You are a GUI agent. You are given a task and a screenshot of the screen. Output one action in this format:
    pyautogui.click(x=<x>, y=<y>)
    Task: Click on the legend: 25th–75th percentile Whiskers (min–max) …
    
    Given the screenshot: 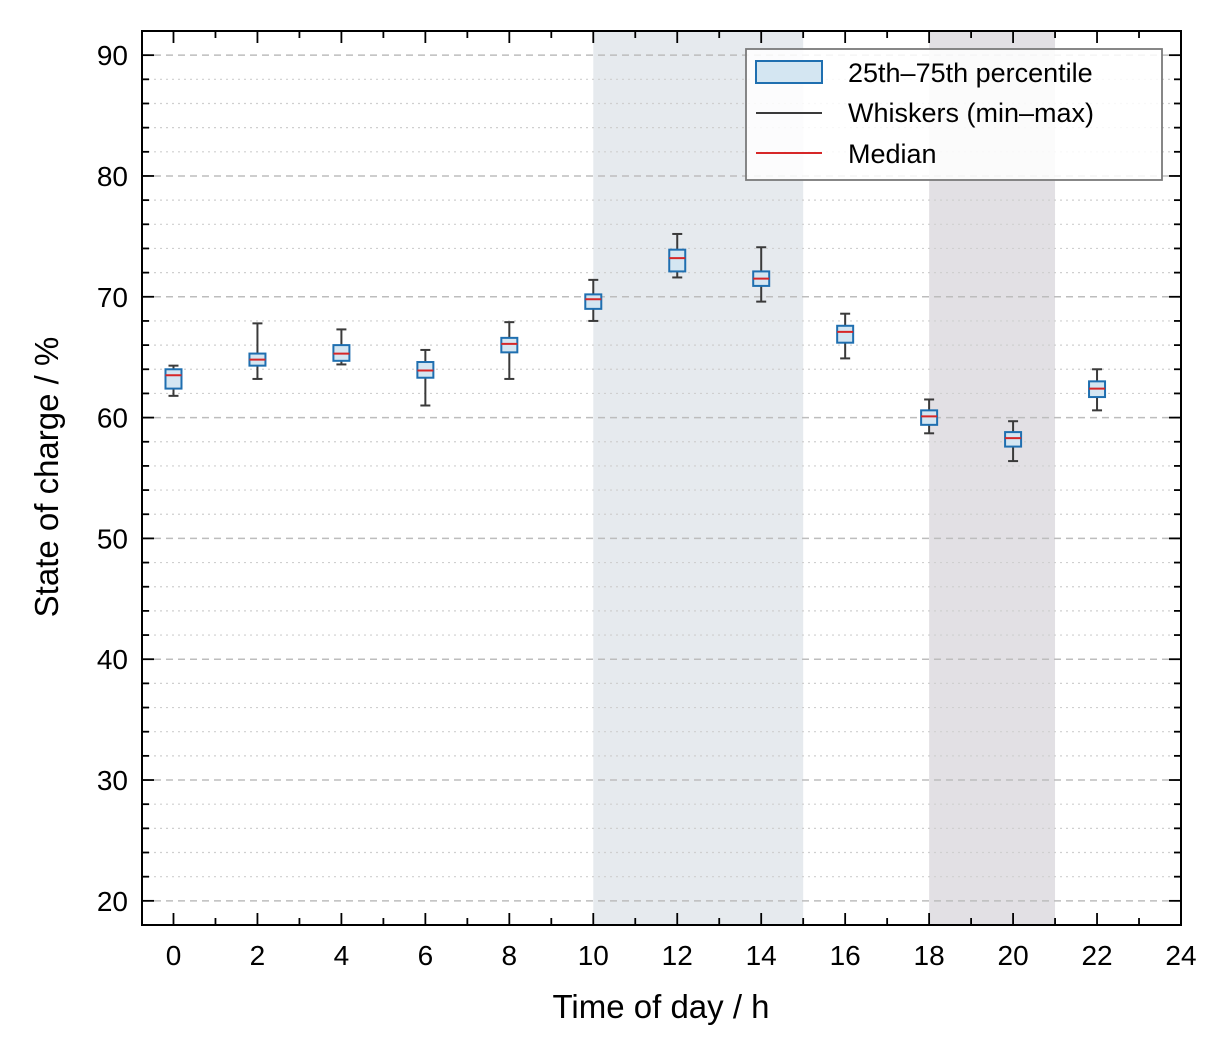 What is the action you would take?
    pyautogui.click(x=954, y=114)
    